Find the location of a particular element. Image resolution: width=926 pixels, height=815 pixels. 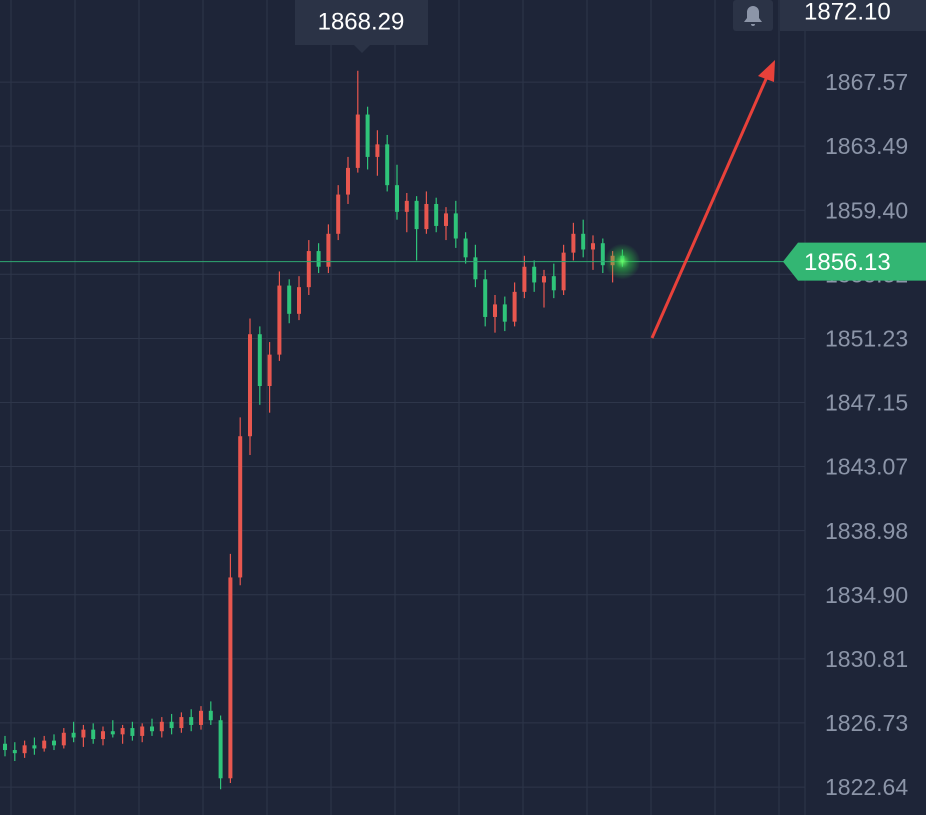

max-price-tooltip is located at coordinates (361, 26).